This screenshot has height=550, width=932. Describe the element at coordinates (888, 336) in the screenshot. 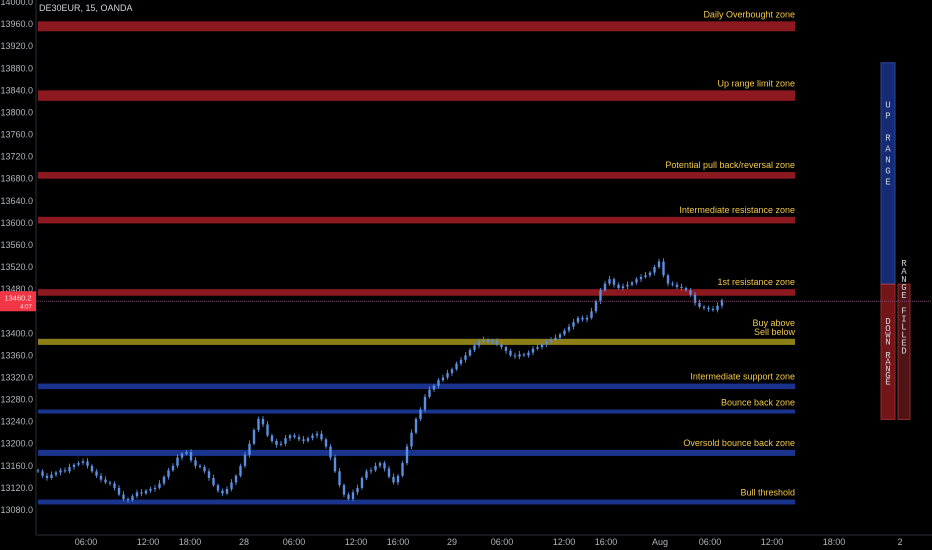

I see `down-range-label: W` at that location.